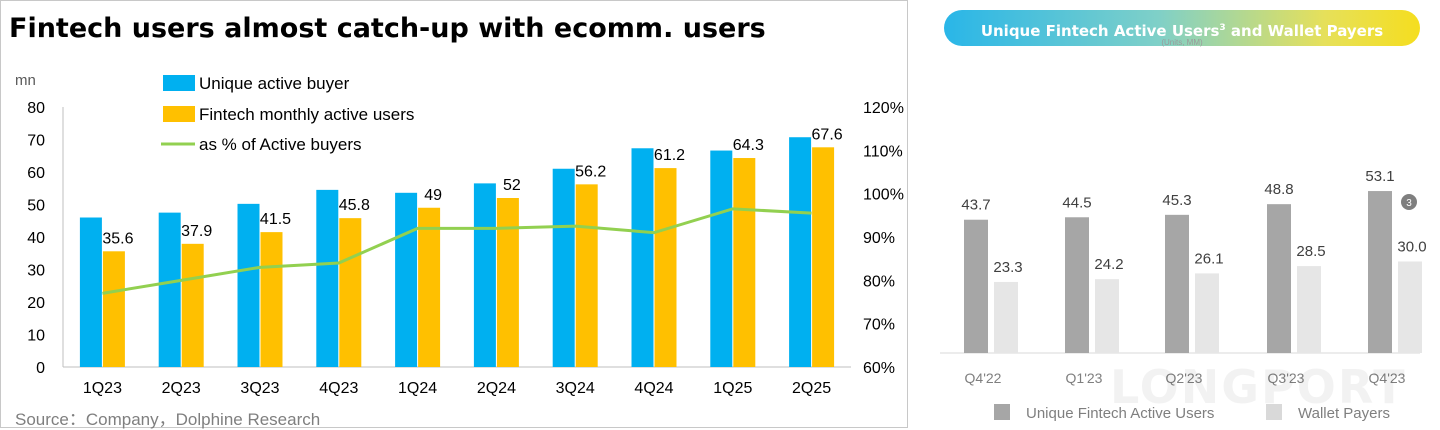 The image size is (1440, 430). What do you see at coordinates (338, 388) in the screenshot?
I see `x-tick-label: 4Q23` at bounding box center [338, 388].